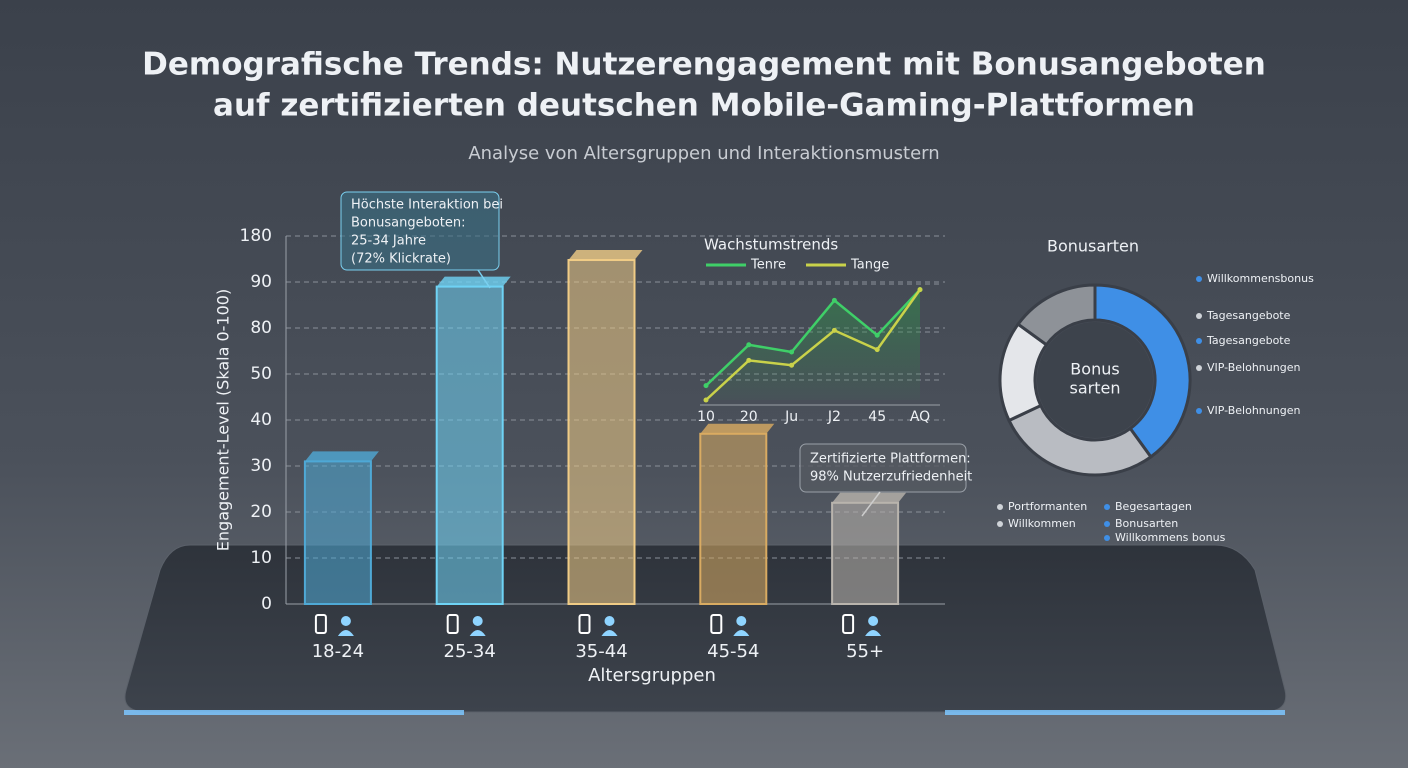  I want to click on chart-title: Wachstumstrends, so click(771, 245).